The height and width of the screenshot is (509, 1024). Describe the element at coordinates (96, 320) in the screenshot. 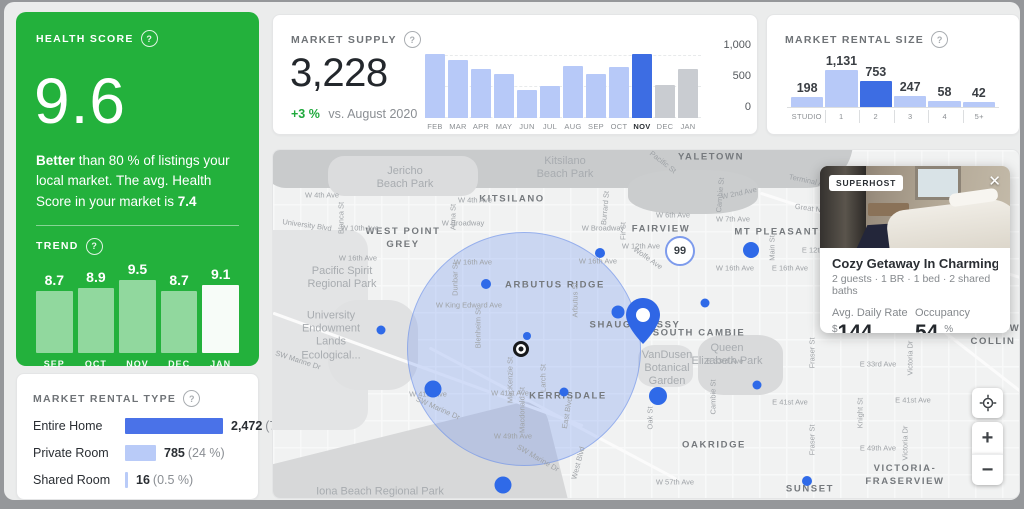

I see `trend-bar-oct` at that location.